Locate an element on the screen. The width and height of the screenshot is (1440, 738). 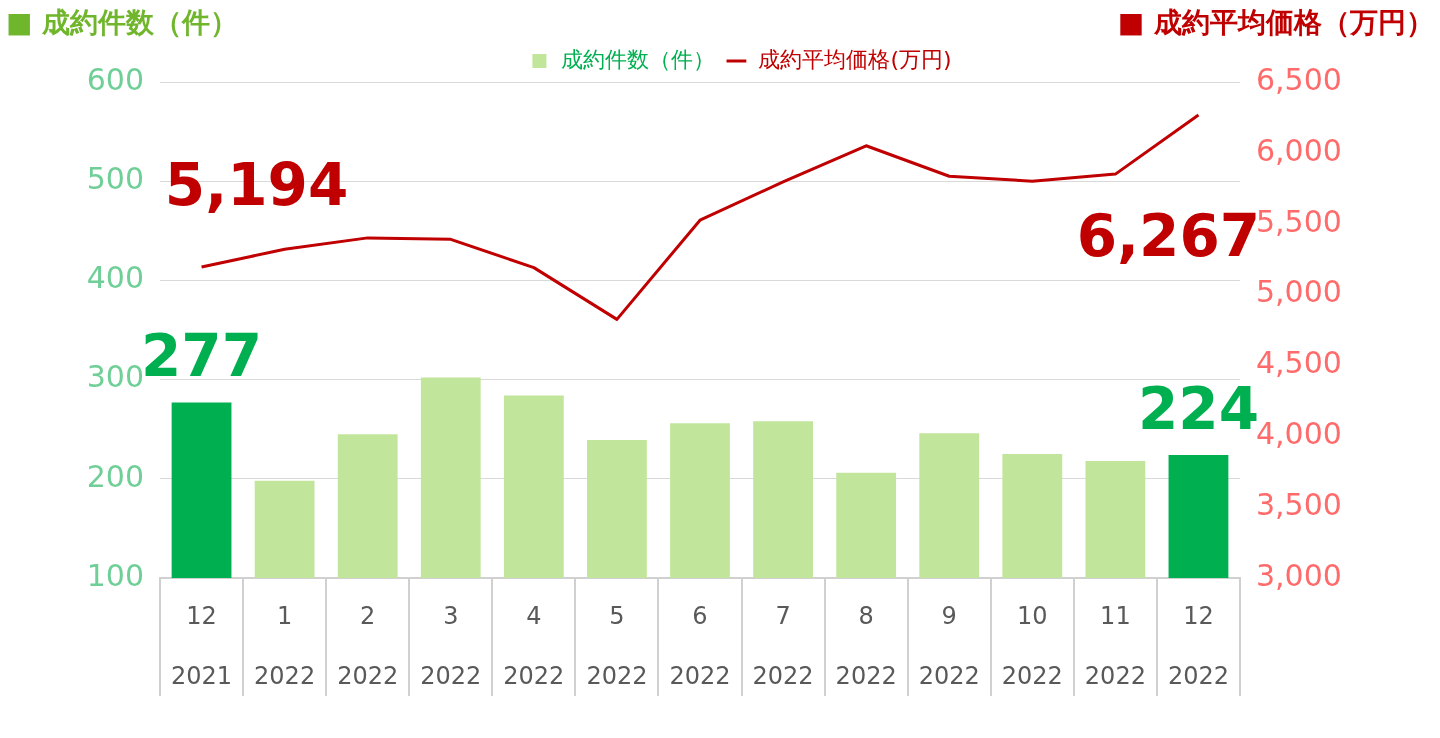
category-label: 12 2022 is located at coordinates (1198, 646).